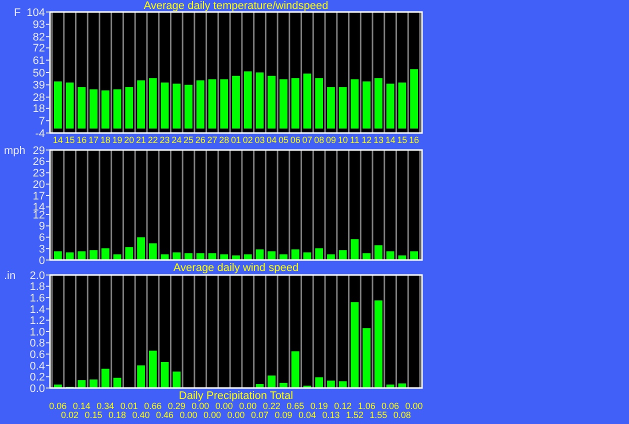 The width and height of the screenshot is (629, 424). What do you see at coordinates (117, 140) in the screenshot?
I see `x-tick-label: 19` at bounding box center [117, 140].